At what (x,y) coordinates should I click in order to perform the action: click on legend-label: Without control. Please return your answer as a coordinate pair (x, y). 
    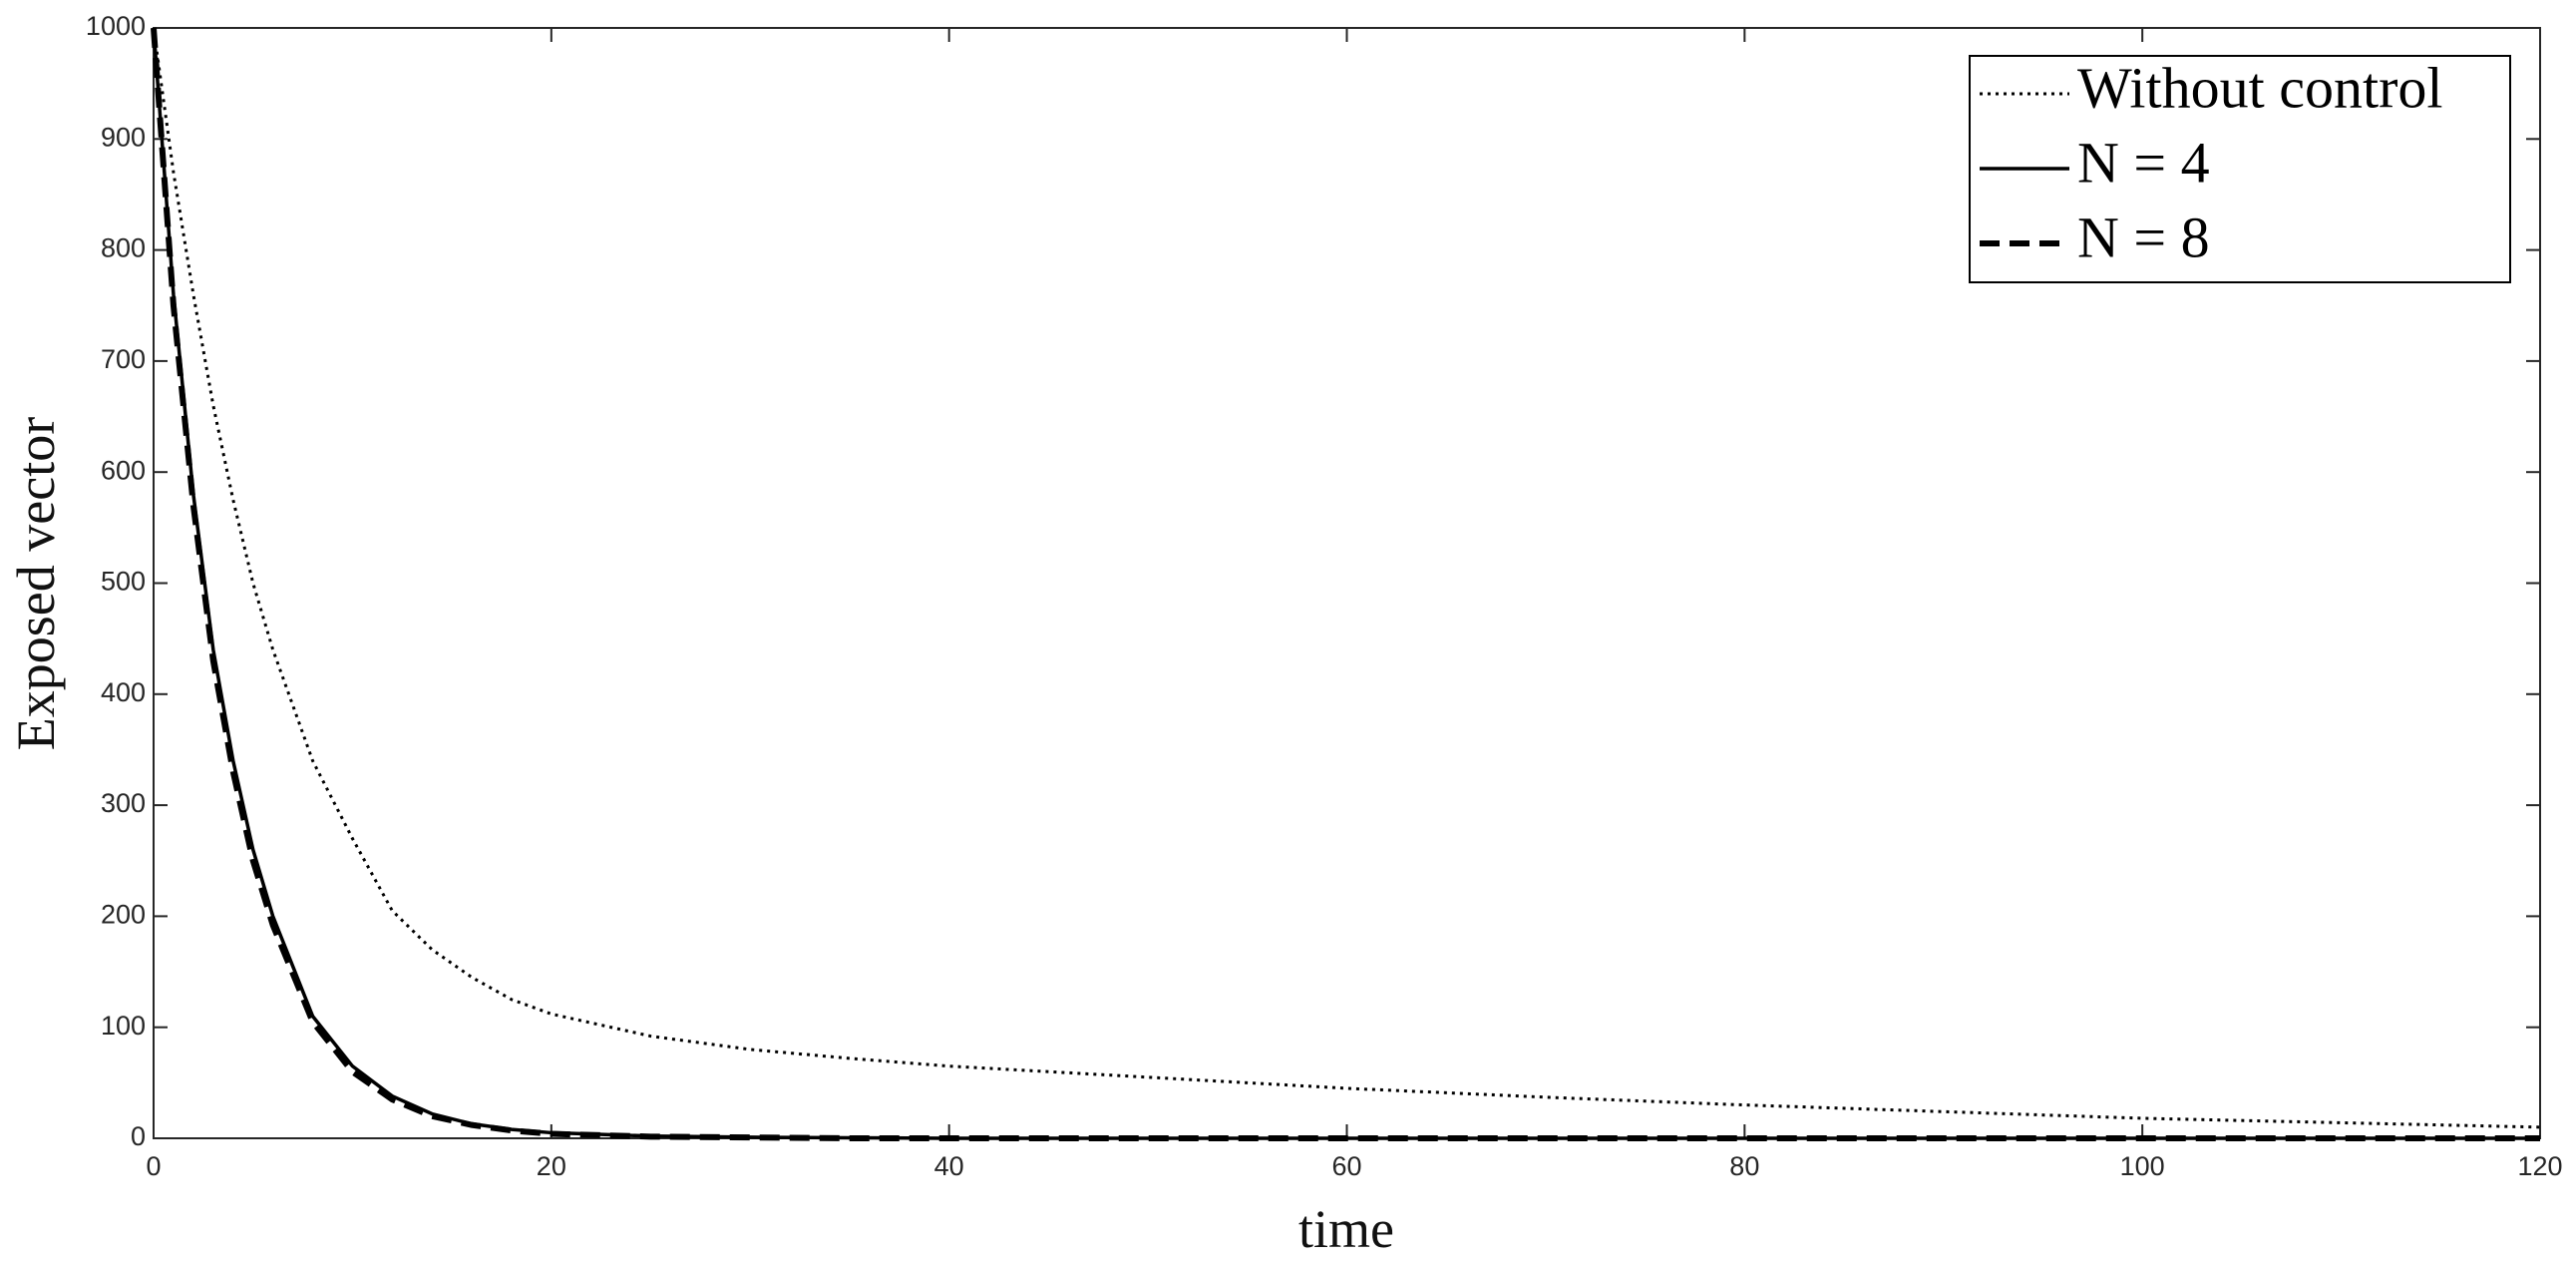
    Looking at the image, I should click on (2260, 87).